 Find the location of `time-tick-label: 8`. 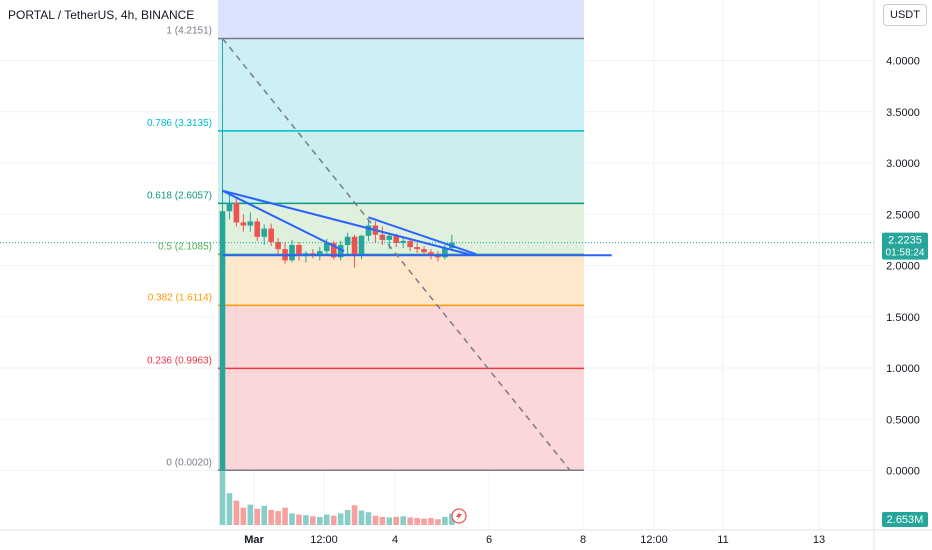

time-tick-label: 8 is located at coordinates (583, 540).